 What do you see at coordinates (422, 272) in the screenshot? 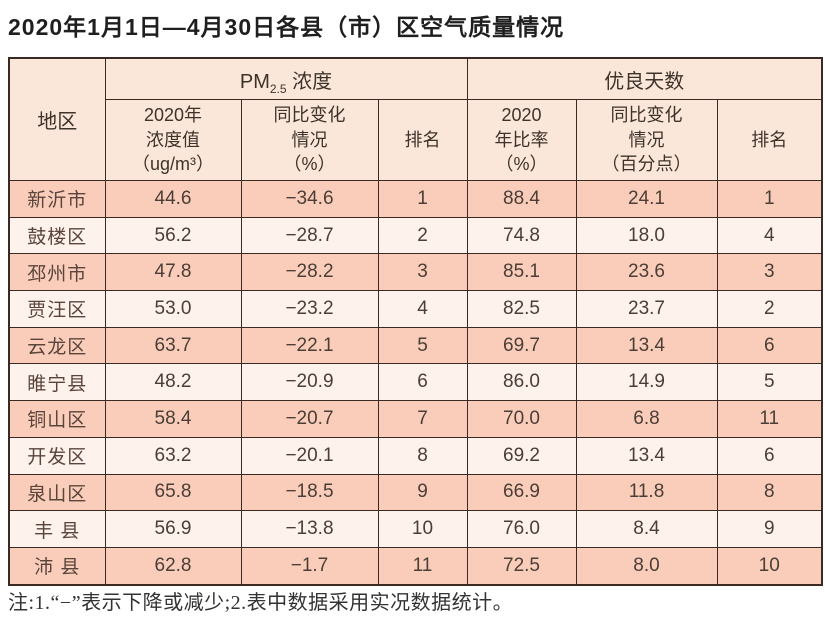
I see `pm-rank-cell: 3` at bounding box center [422, 272].